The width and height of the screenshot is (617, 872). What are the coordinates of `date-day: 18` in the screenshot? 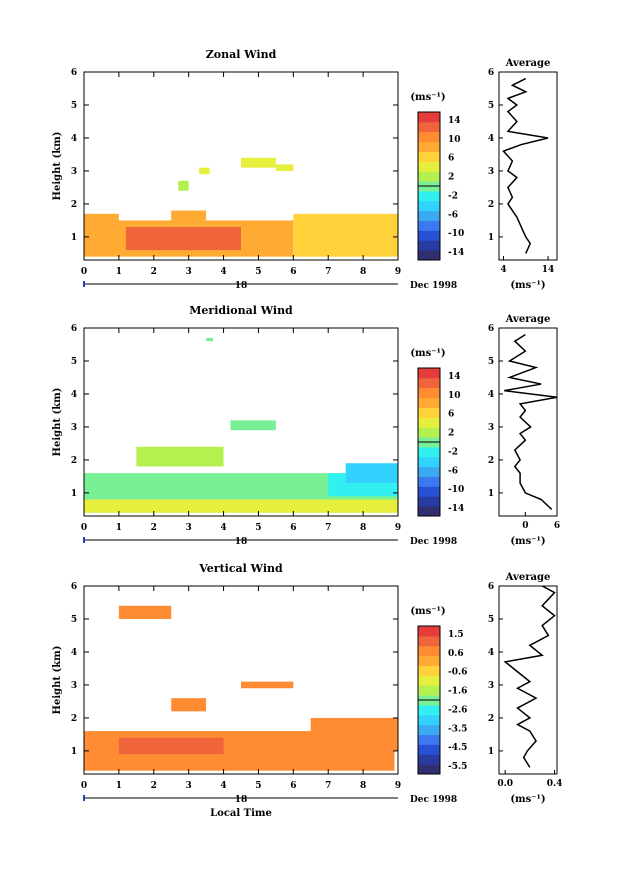 It's located at (241, 286).